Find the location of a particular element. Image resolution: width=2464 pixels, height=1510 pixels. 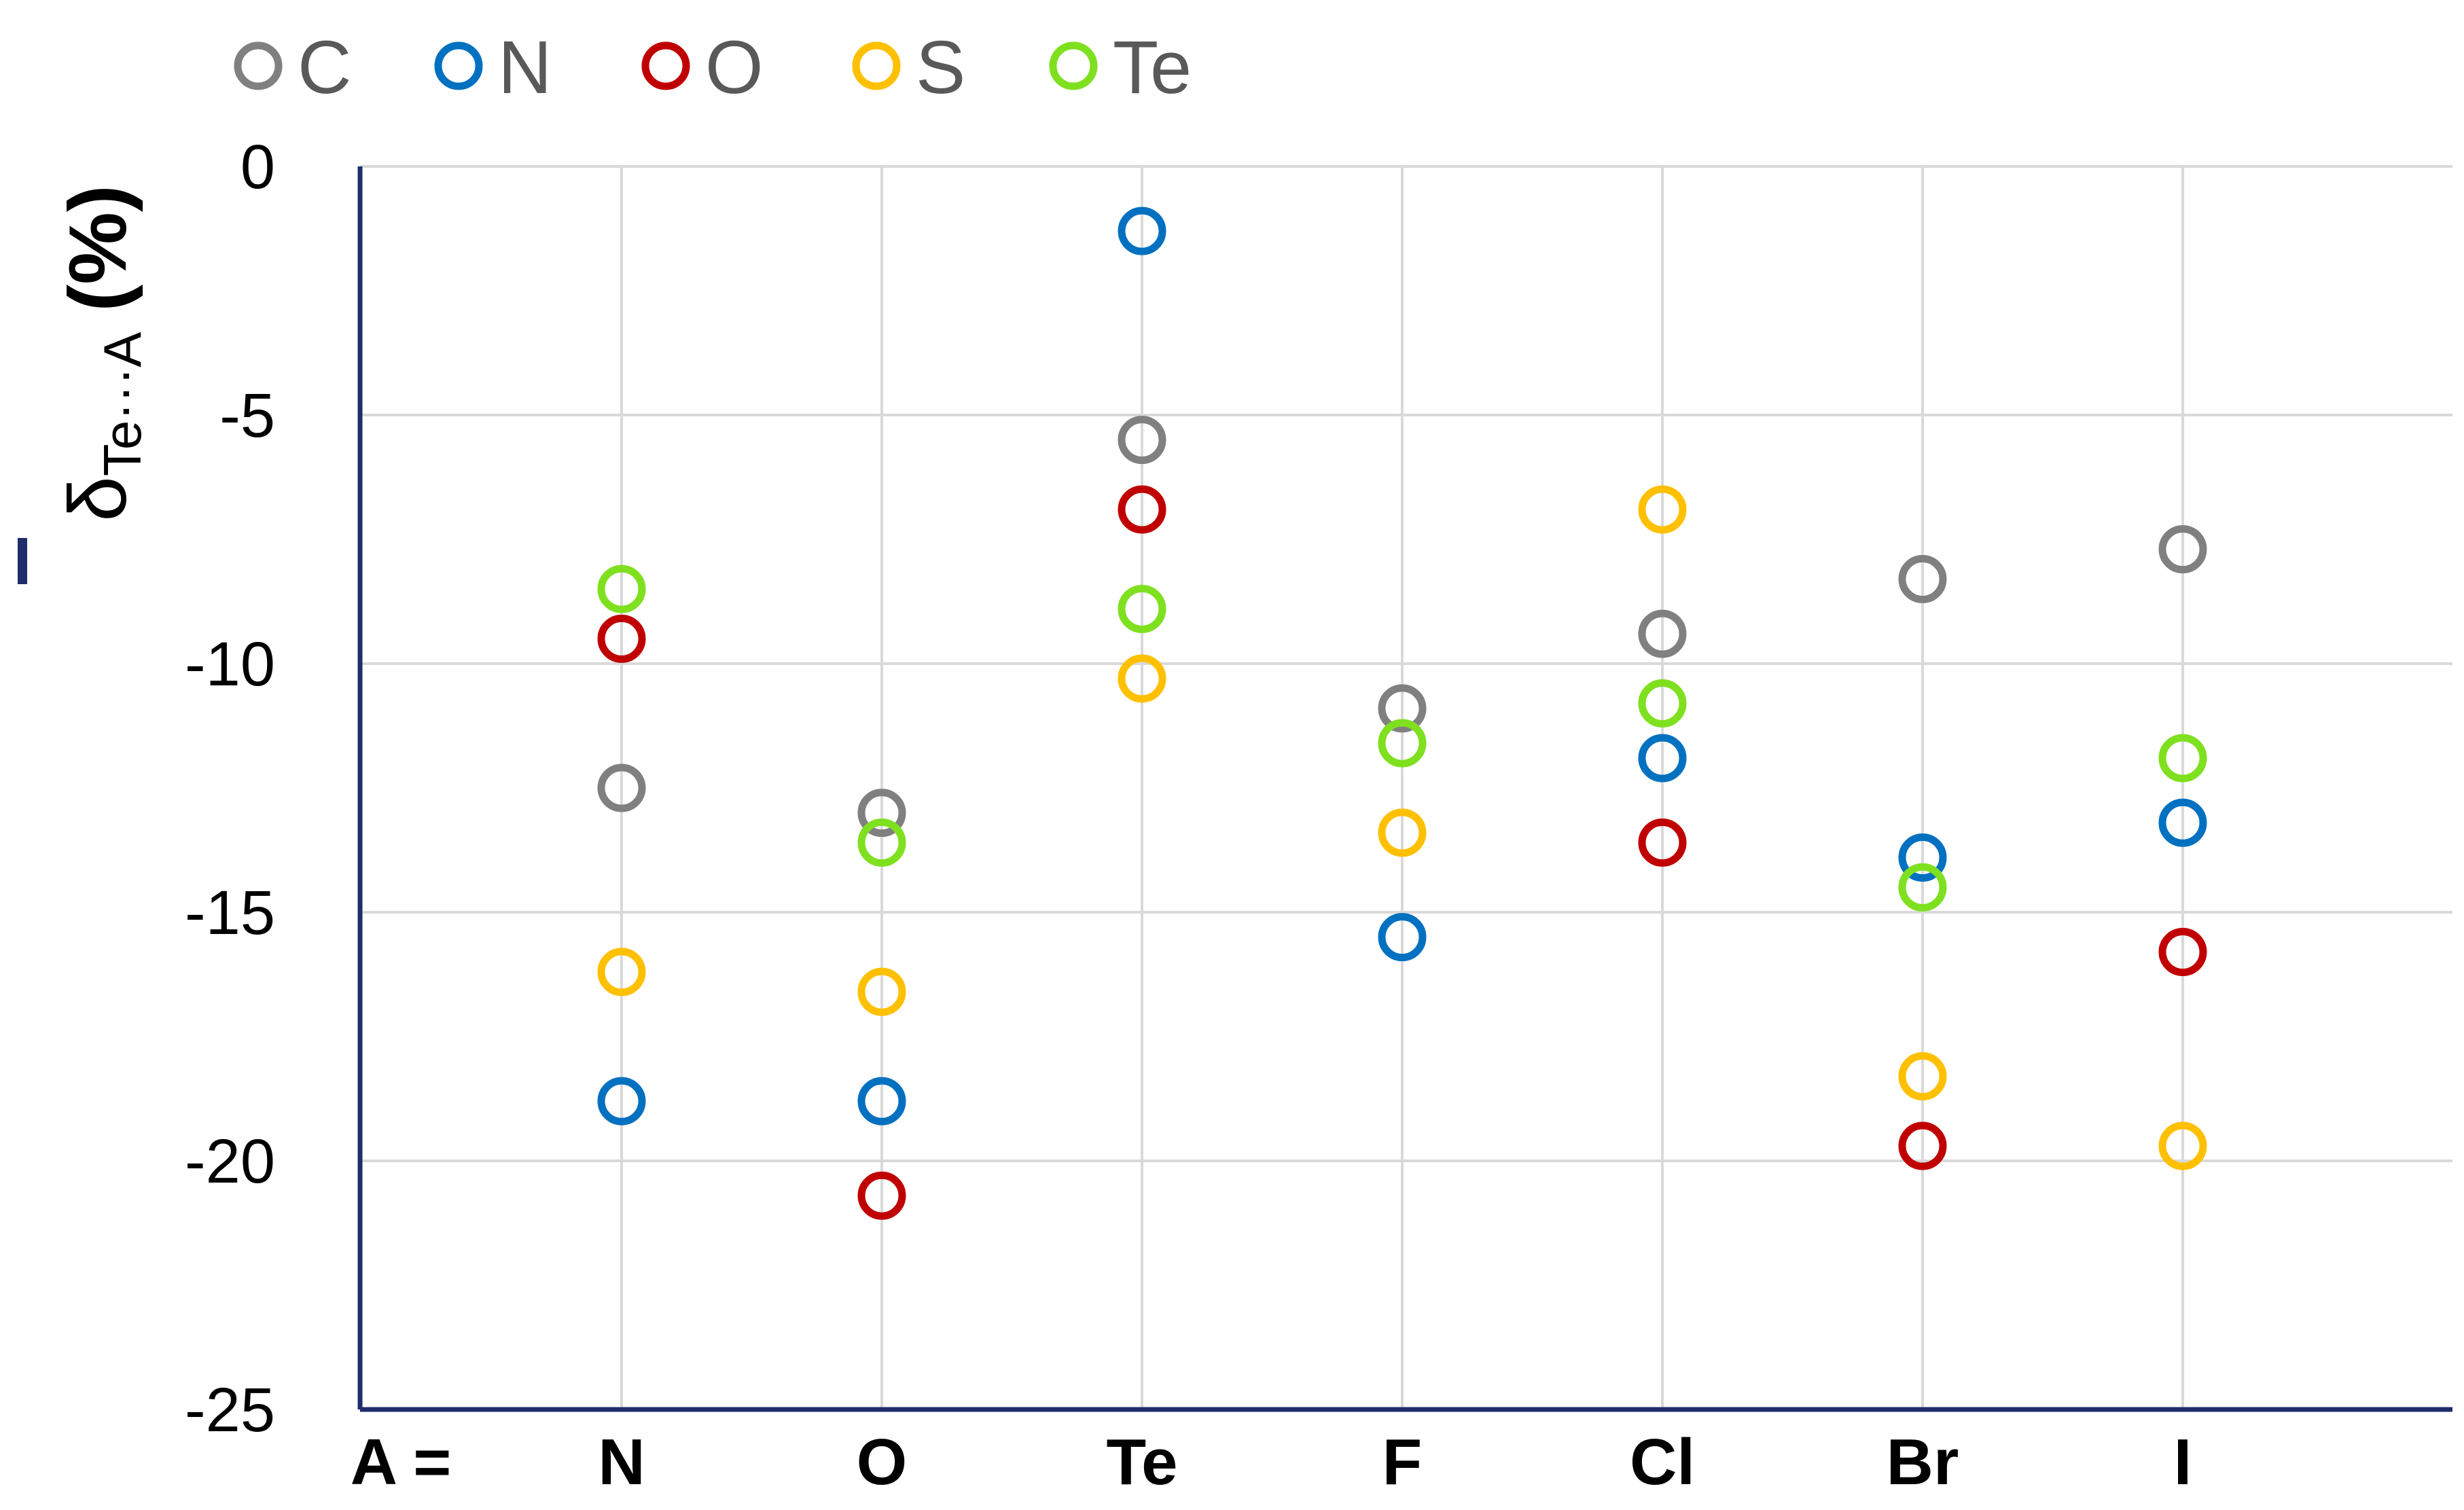

legend-label-c: C is located at coordinates (324, 67).